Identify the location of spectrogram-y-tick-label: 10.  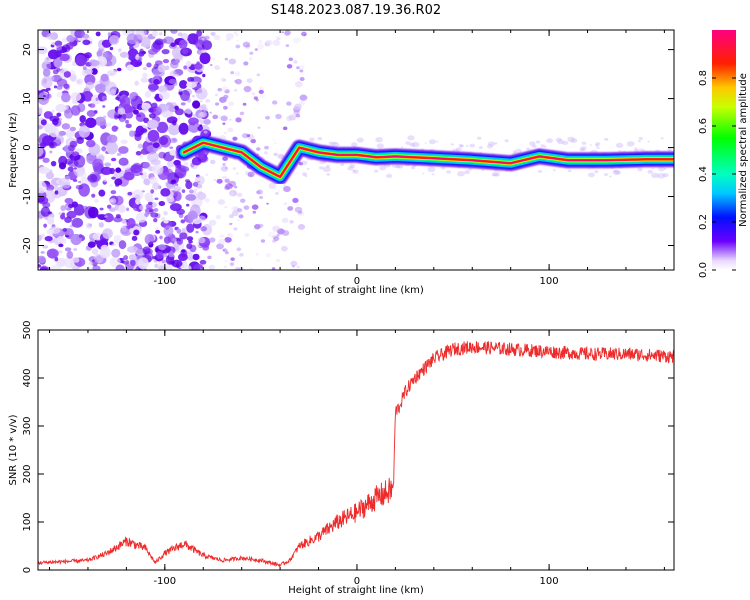
(27, 98).